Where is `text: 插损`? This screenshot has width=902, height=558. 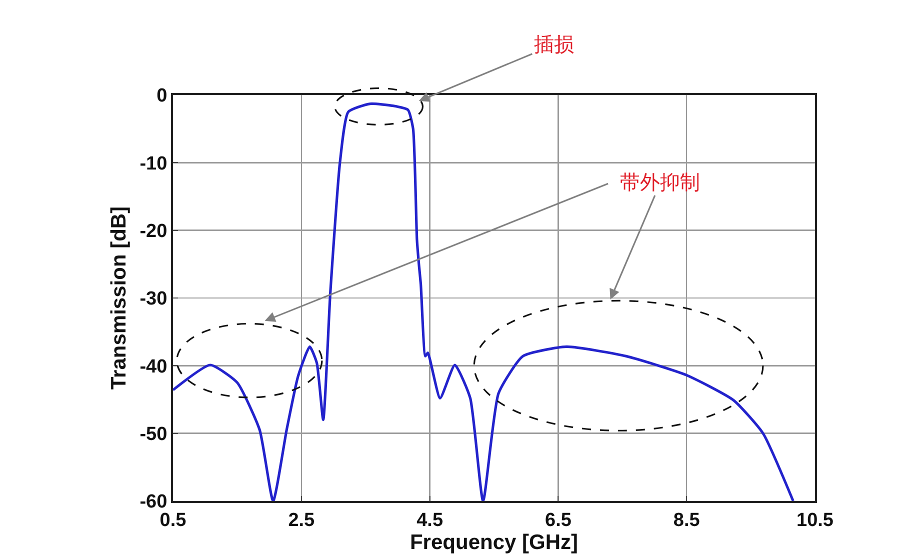 text: 插损 is located at coordinates (554, 45).